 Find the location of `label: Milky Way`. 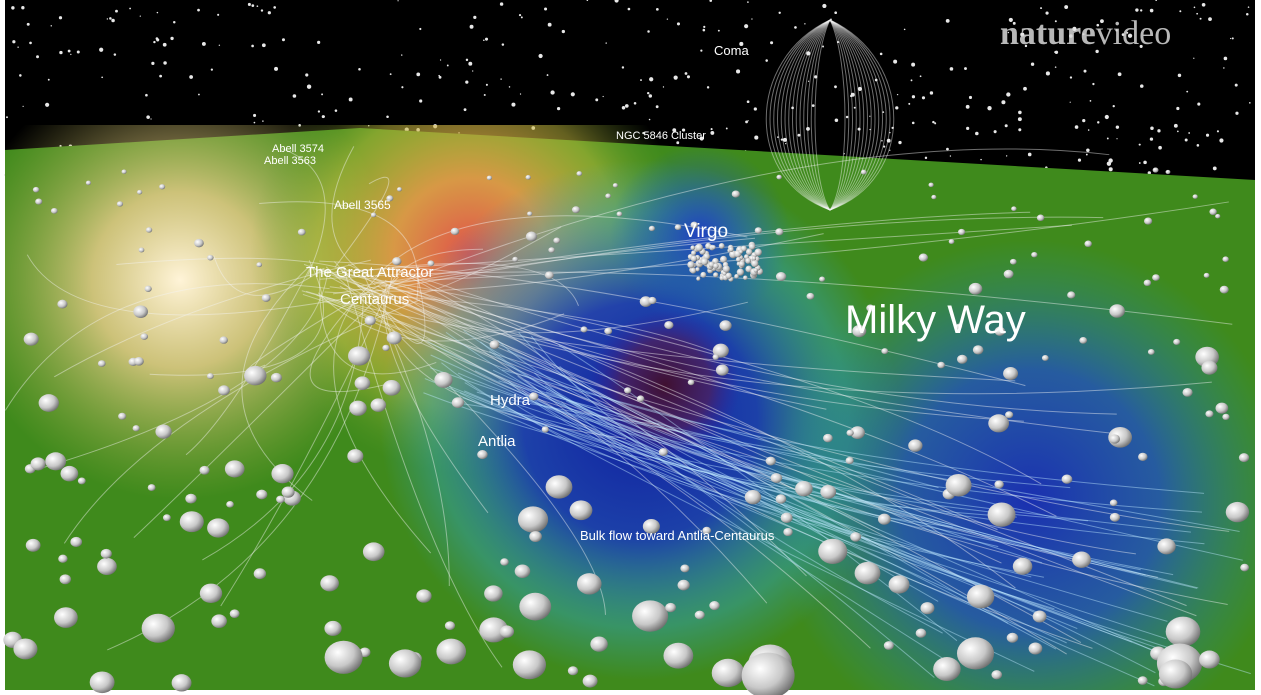

label: Milky Way is located at coordinates (935, 320).